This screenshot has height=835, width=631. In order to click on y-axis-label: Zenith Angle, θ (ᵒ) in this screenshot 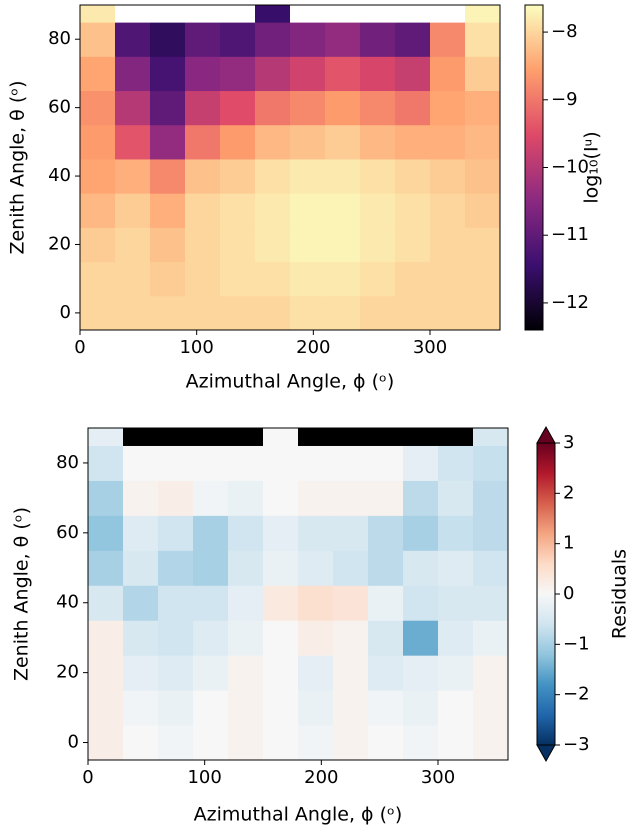, I will do `click(18, 167)`.